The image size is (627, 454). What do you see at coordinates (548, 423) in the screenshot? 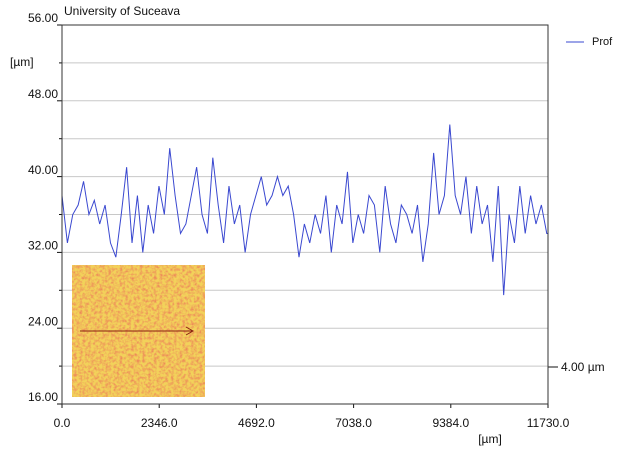
I see `x-tick-label: 11730.0` at bounding box center [548, 423].